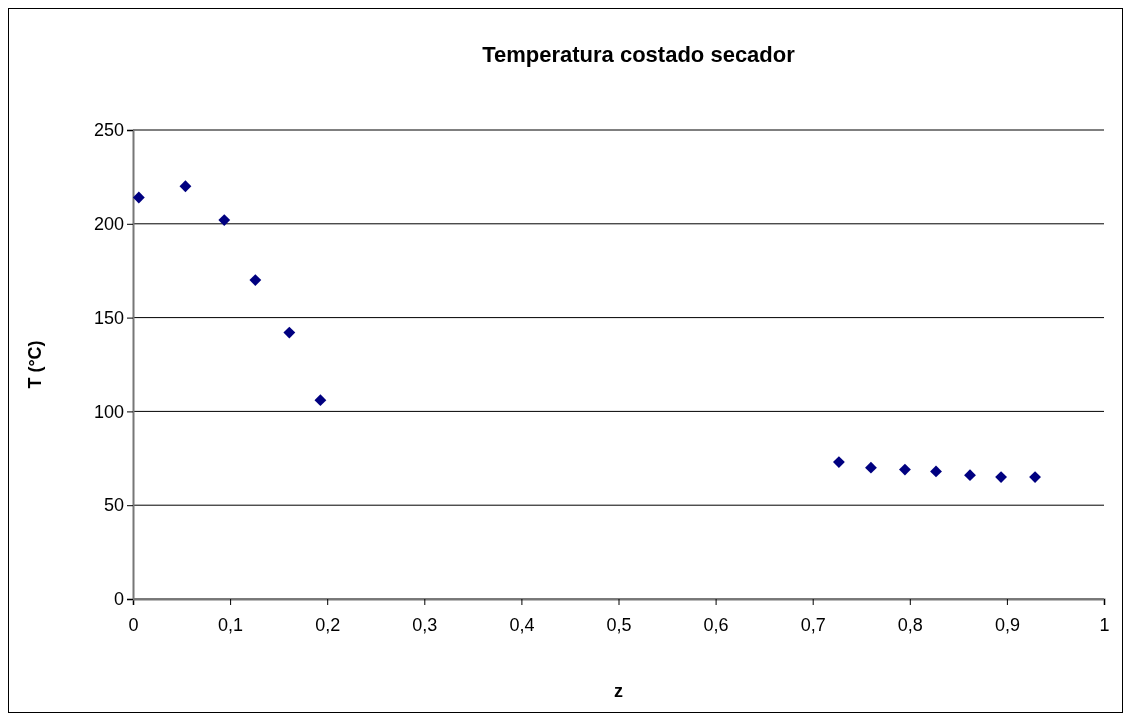 Image resolution: width=1131 pixels, height=713 pixels. Describe the element at coordinates (618, 691) in the screenshot. I see `x-axis-title: z` at that location.